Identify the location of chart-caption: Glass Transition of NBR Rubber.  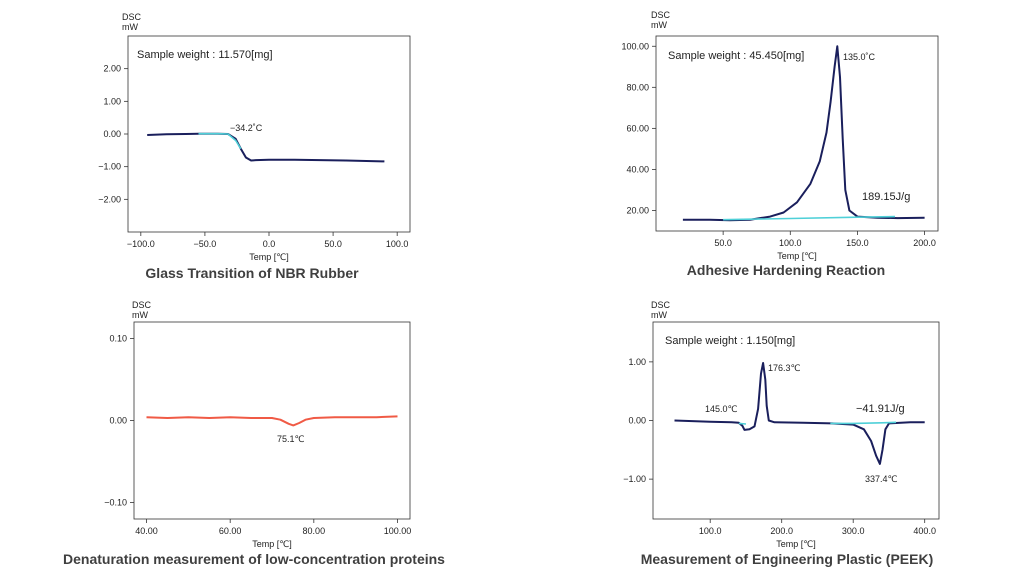
(252, 273).